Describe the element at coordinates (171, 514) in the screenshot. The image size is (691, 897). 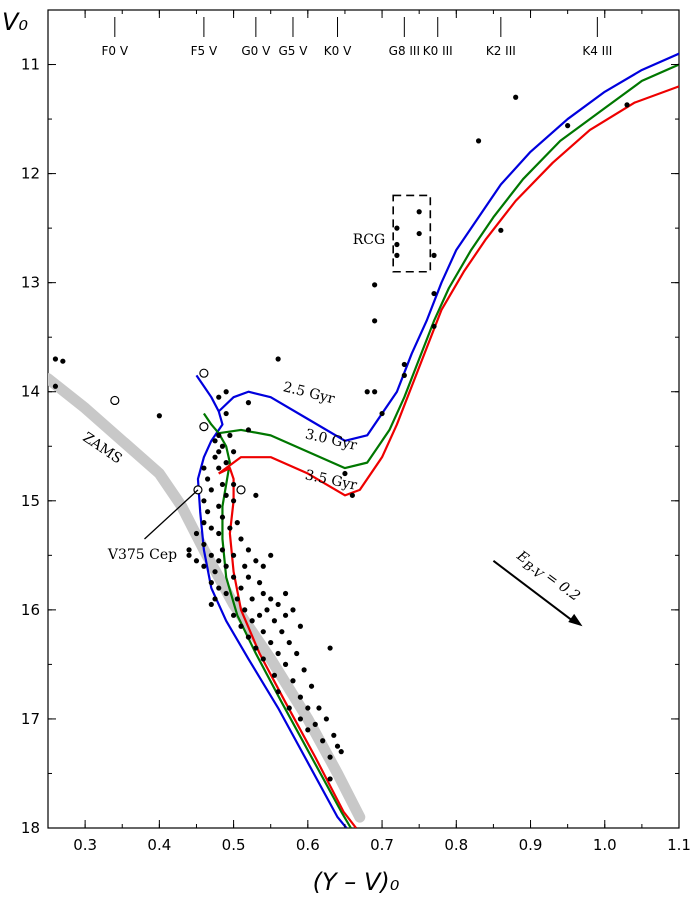
I see `star-pointer-line` at that location.